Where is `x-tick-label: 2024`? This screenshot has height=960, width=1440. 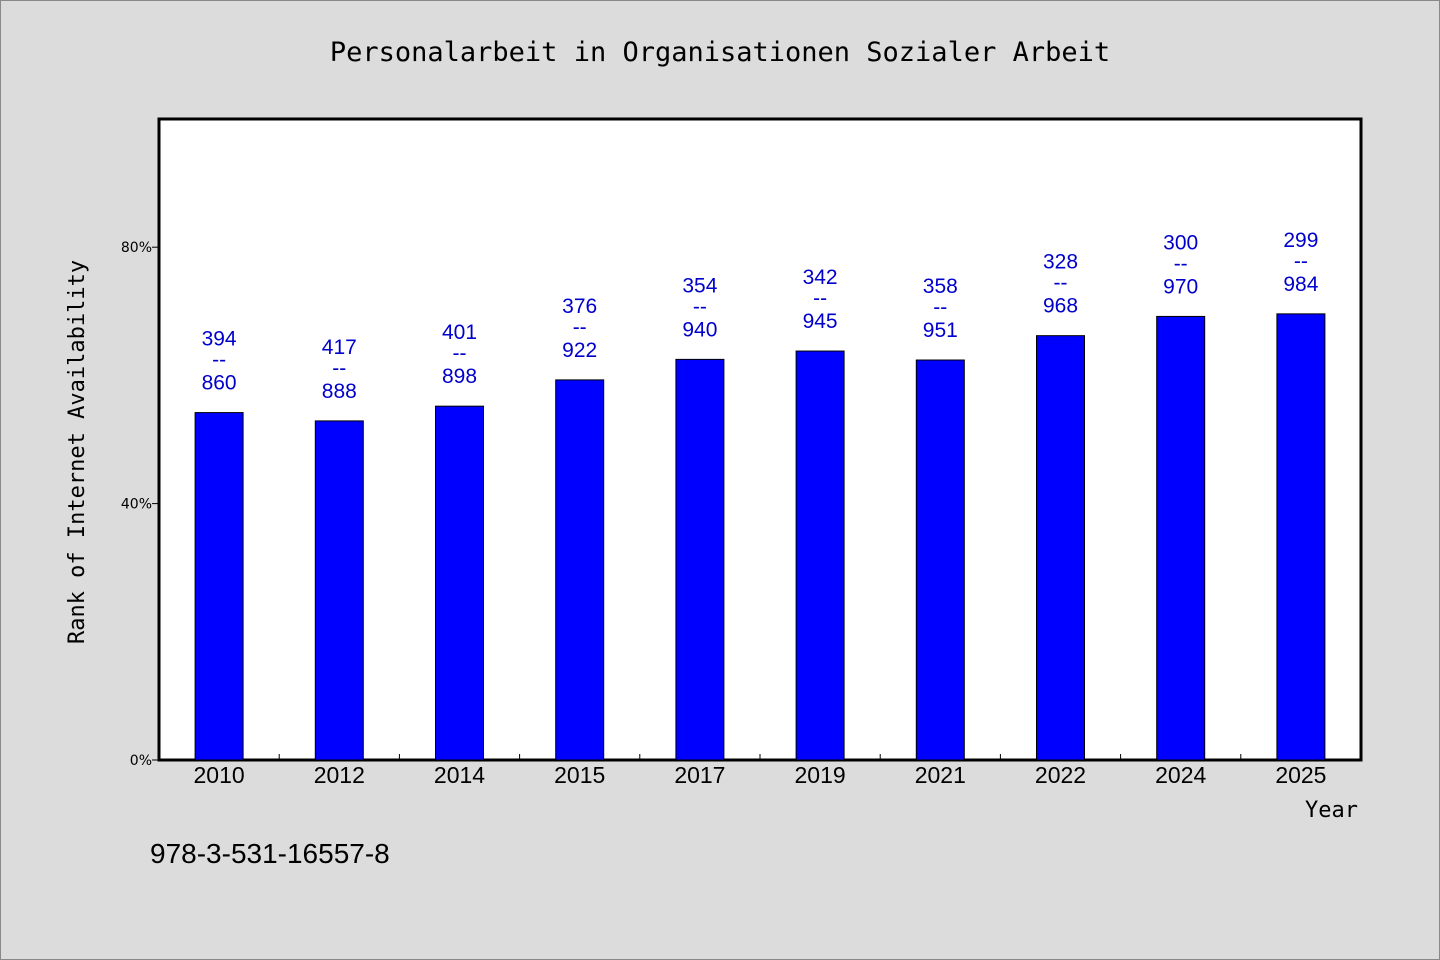
x-tick-label: 2024 is located at coordinates (1180, 775).